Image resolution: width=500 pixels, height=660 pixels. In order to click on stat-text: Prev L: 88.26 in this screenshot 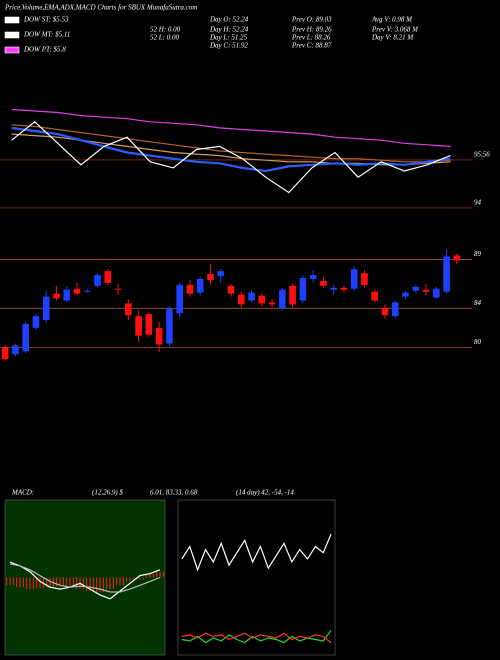, I will do `click(311, 38)`.